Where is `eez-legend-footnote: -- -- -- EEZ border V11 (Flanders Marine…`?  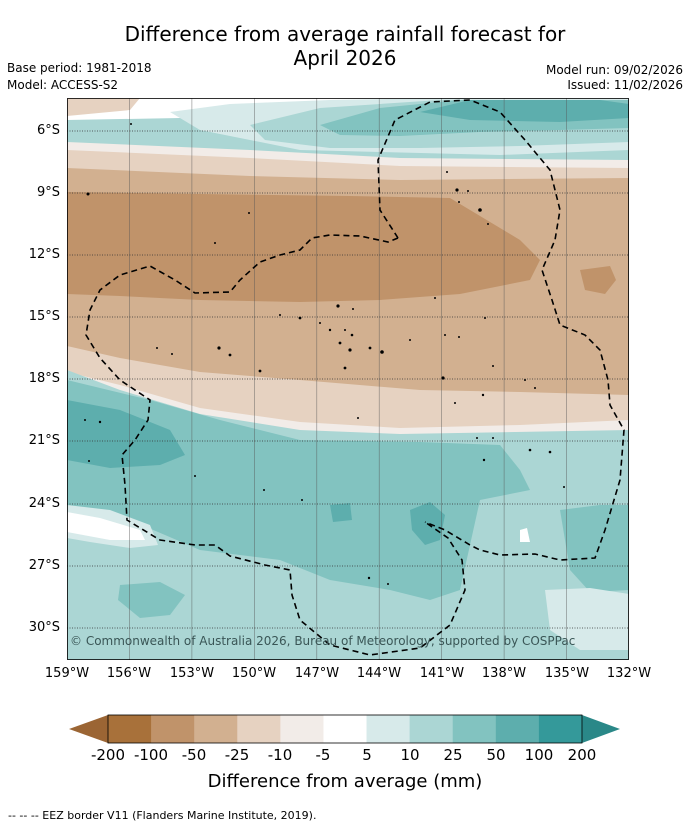 eez-legend-footnote: -- -- -- EEZ border V11 (Flanders Marine… is located at coordinates (162, 815).